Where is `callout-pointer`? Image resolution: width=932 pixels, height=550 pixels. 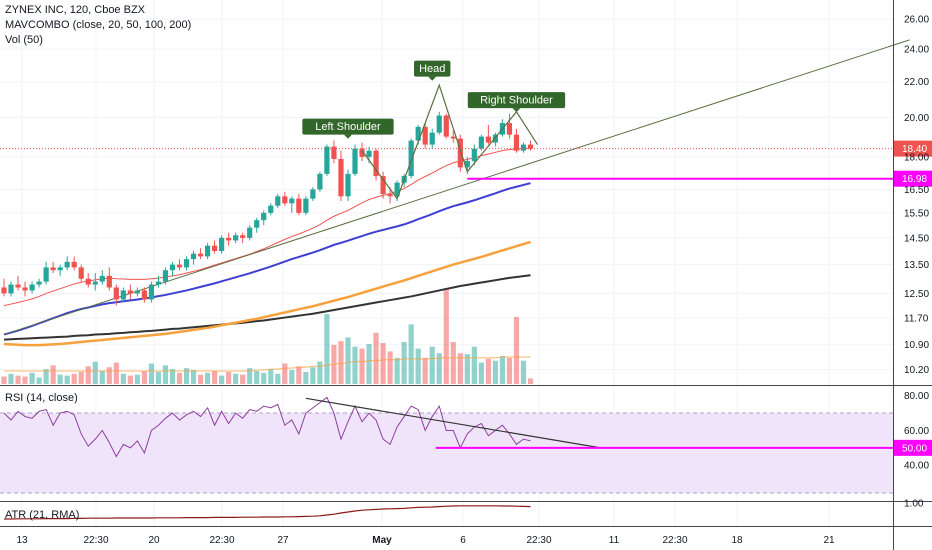
callout-pointer is located at coordinates (347, 136).